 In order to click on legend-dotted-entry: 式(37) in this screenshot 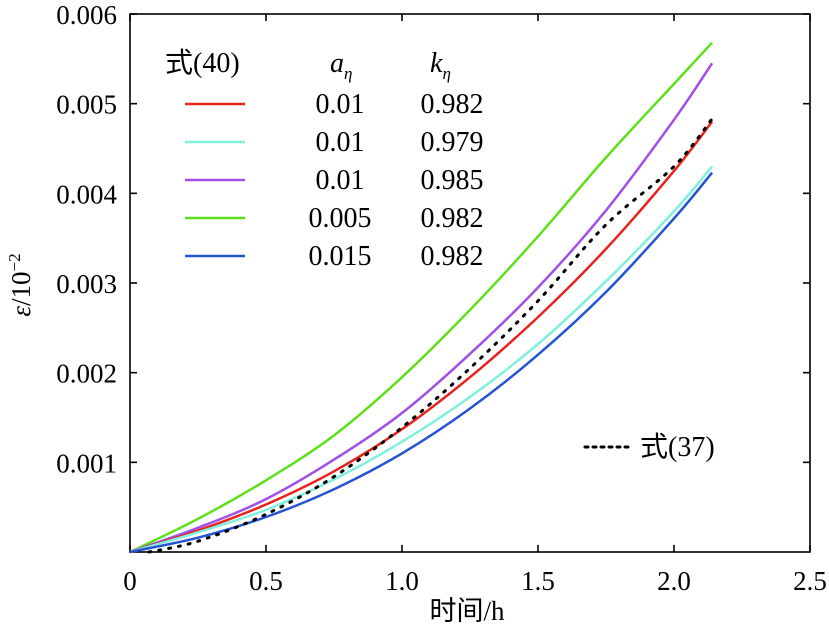, I will do `click(649, 447)`.